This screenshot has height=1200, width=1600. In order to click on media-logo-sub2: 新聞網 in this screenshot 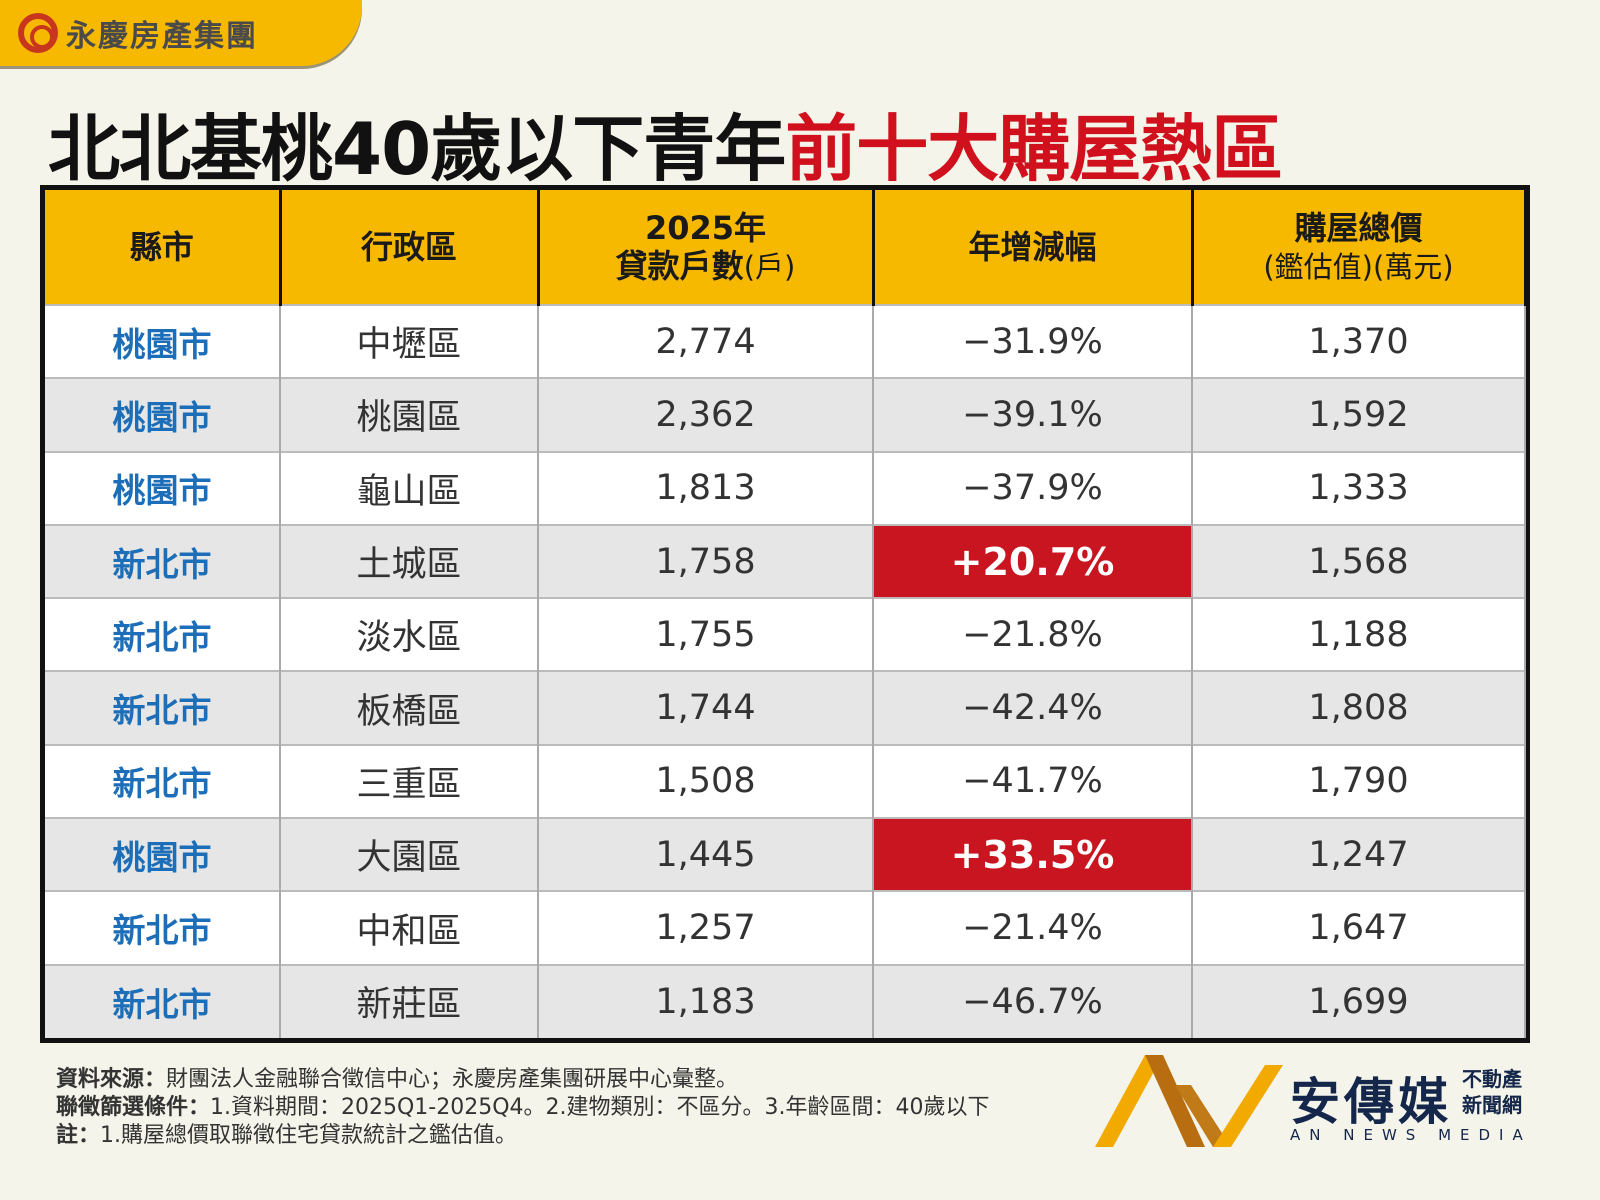, I will do `click(1492, 1105)`.